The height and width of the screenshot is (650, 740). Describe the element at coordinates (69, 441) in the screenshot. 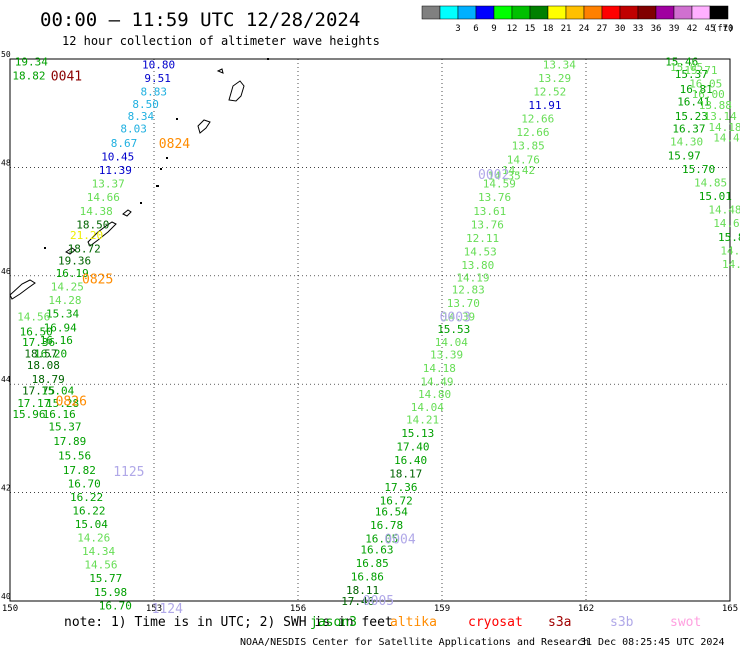

I see `wave-height-label: 17.89` at that location.